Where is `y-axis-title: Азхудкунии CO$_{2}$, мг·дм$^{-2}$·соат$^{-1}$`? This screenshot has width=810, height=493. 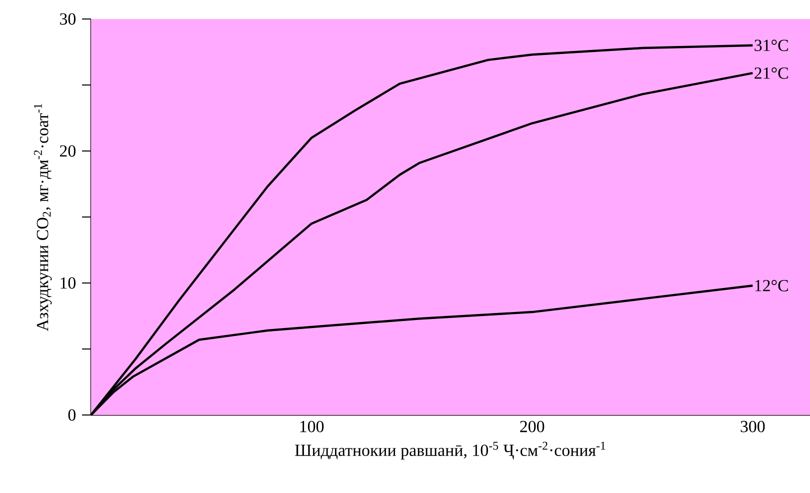
y-axis-title: Азхудкунии CO$_{2}$, мг·дм$^{-2}$·соат$^{-1}$ is located at coordinates (43, 218).